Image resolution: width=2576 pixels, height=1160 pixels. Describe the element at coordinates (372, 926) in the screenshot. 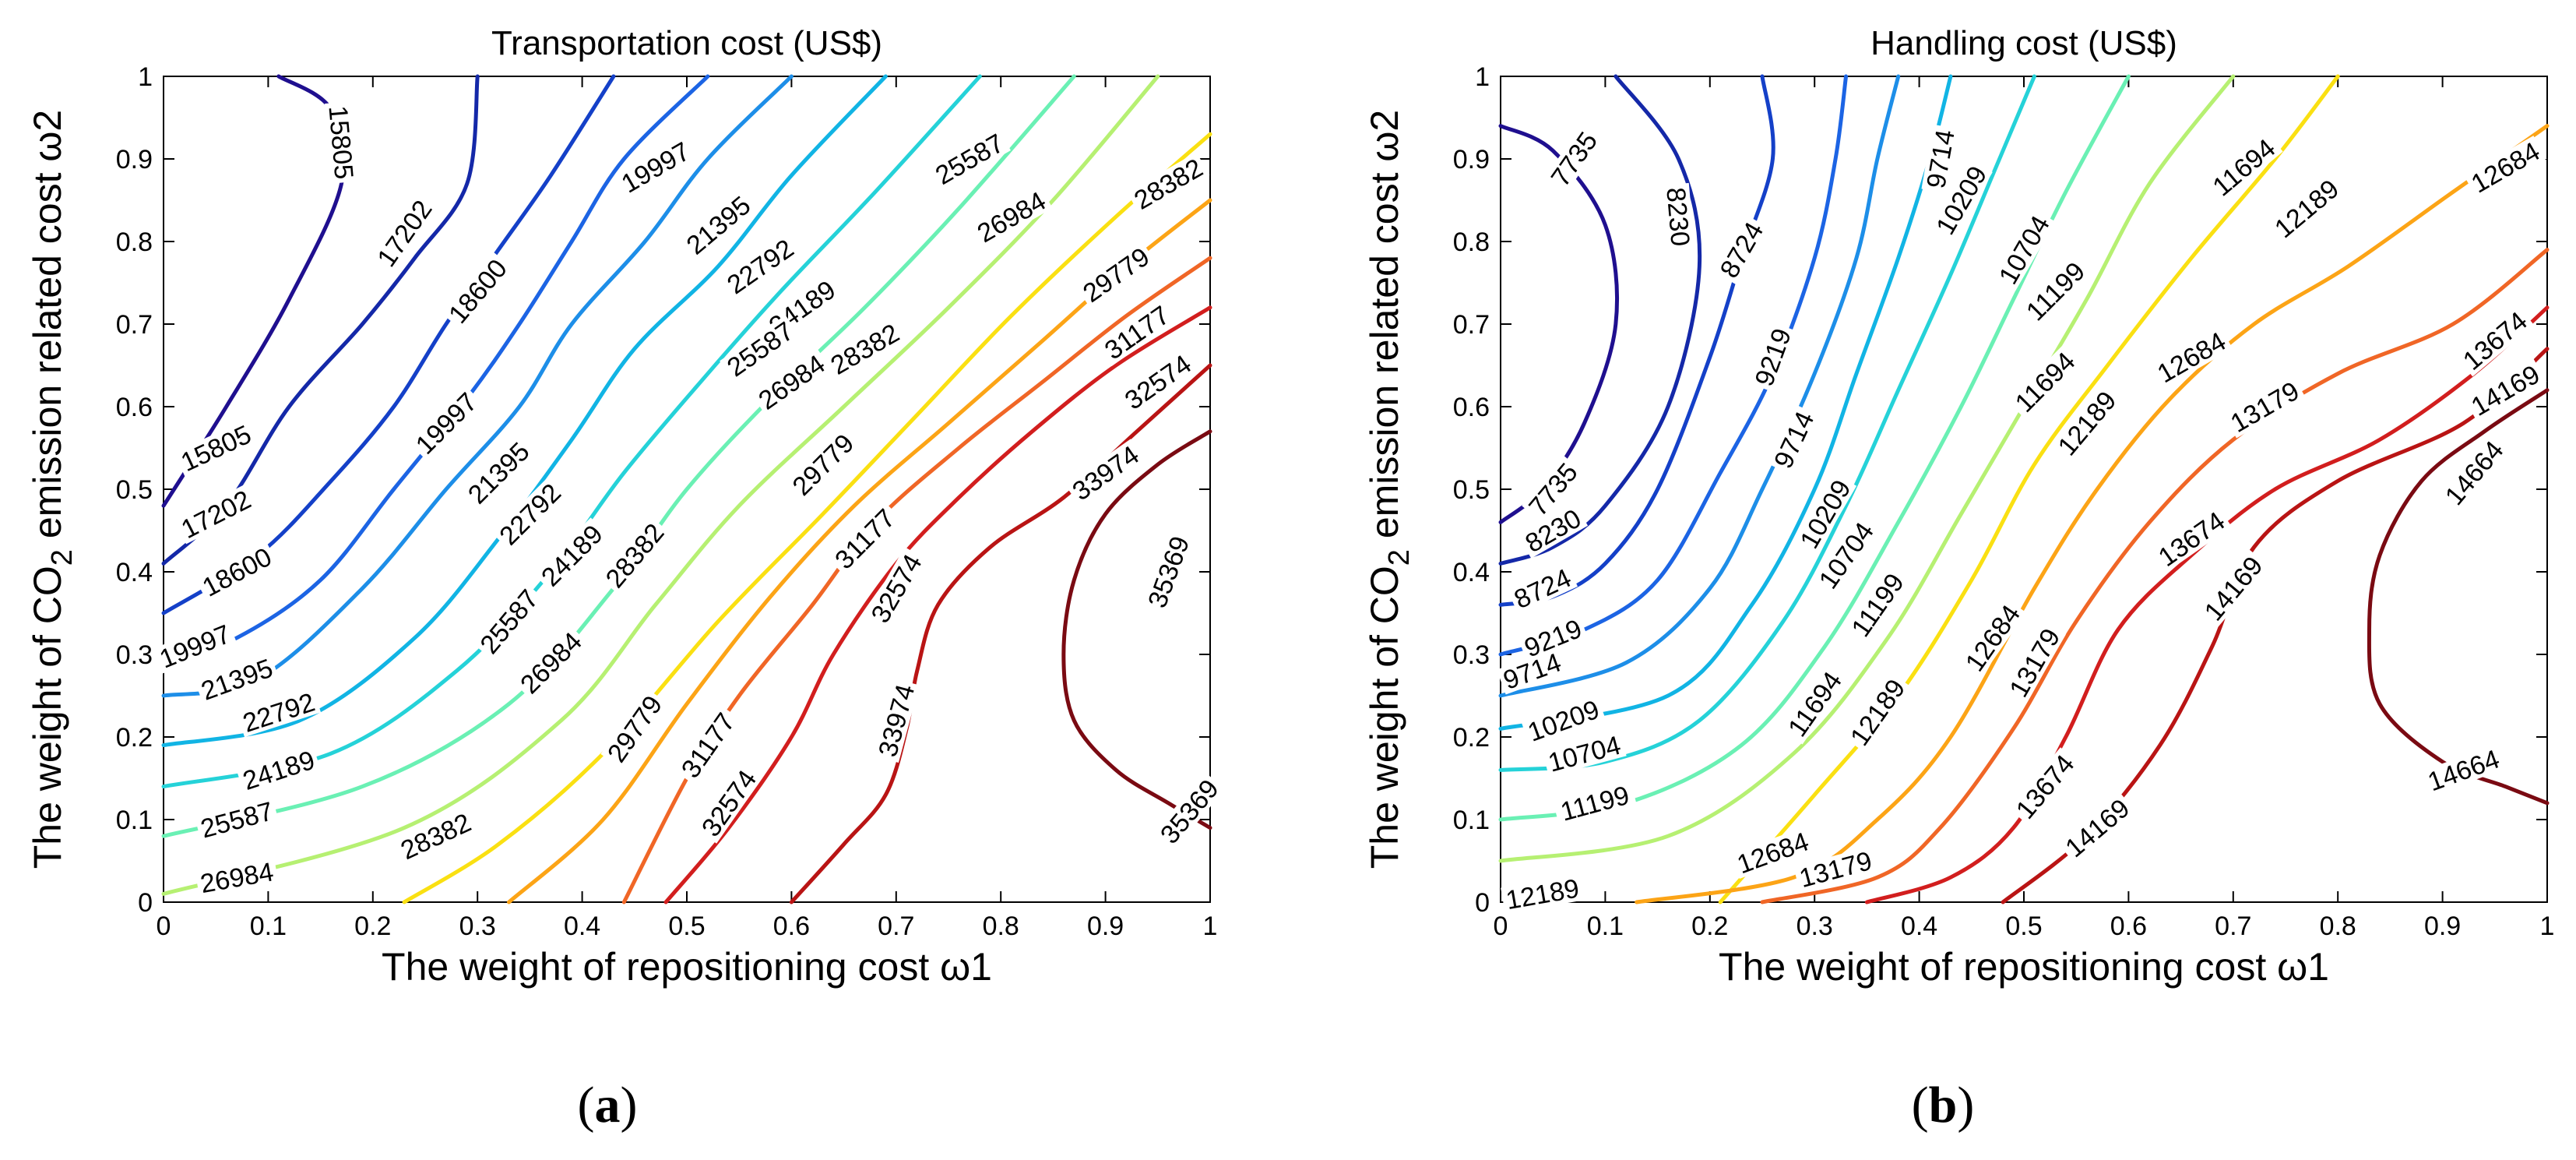

I see `x-tick-label: 0.2` at that location.